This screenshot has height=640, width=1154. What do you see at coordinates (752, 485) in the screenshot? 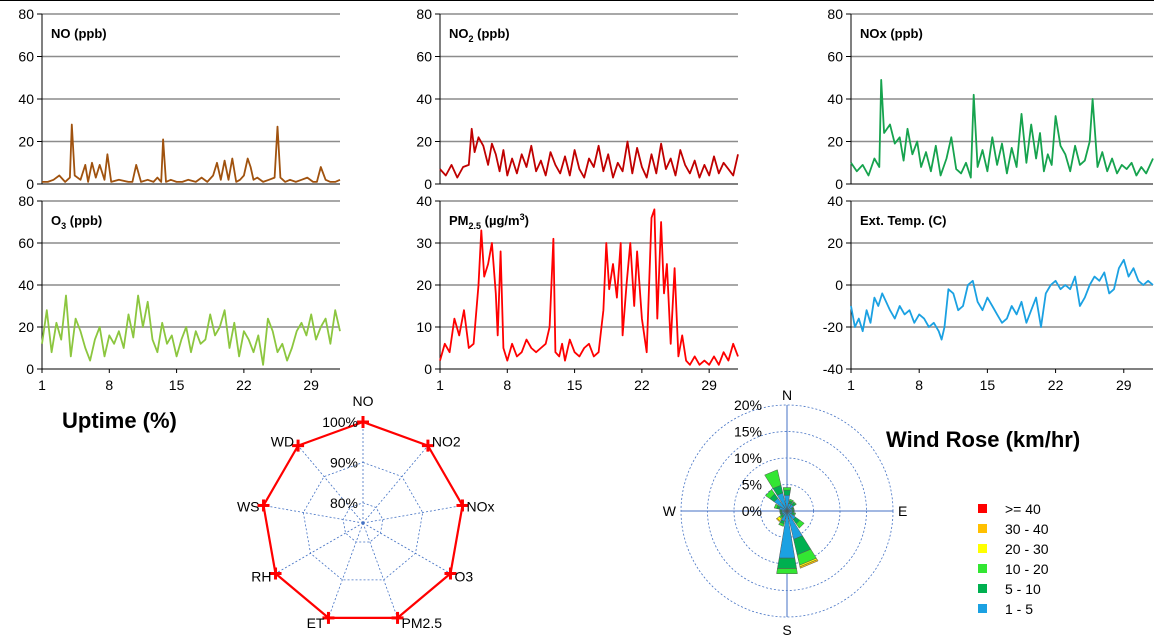
I see `windrose-tick-label: 5%` at bounding box center [752, 485].